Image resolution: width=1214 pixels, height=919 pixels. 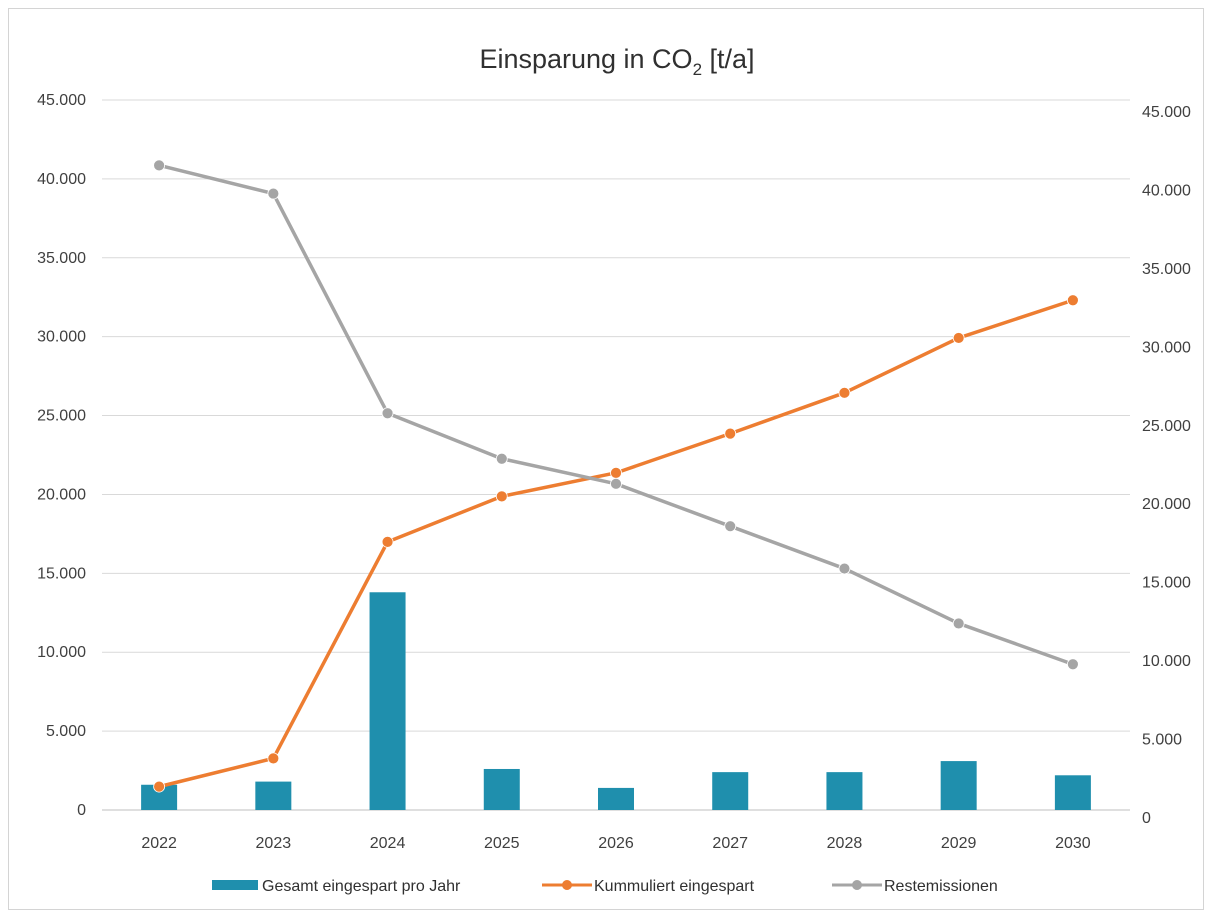 I want to click on right-tick-label: 15.000, so click(x=1166, y=583).